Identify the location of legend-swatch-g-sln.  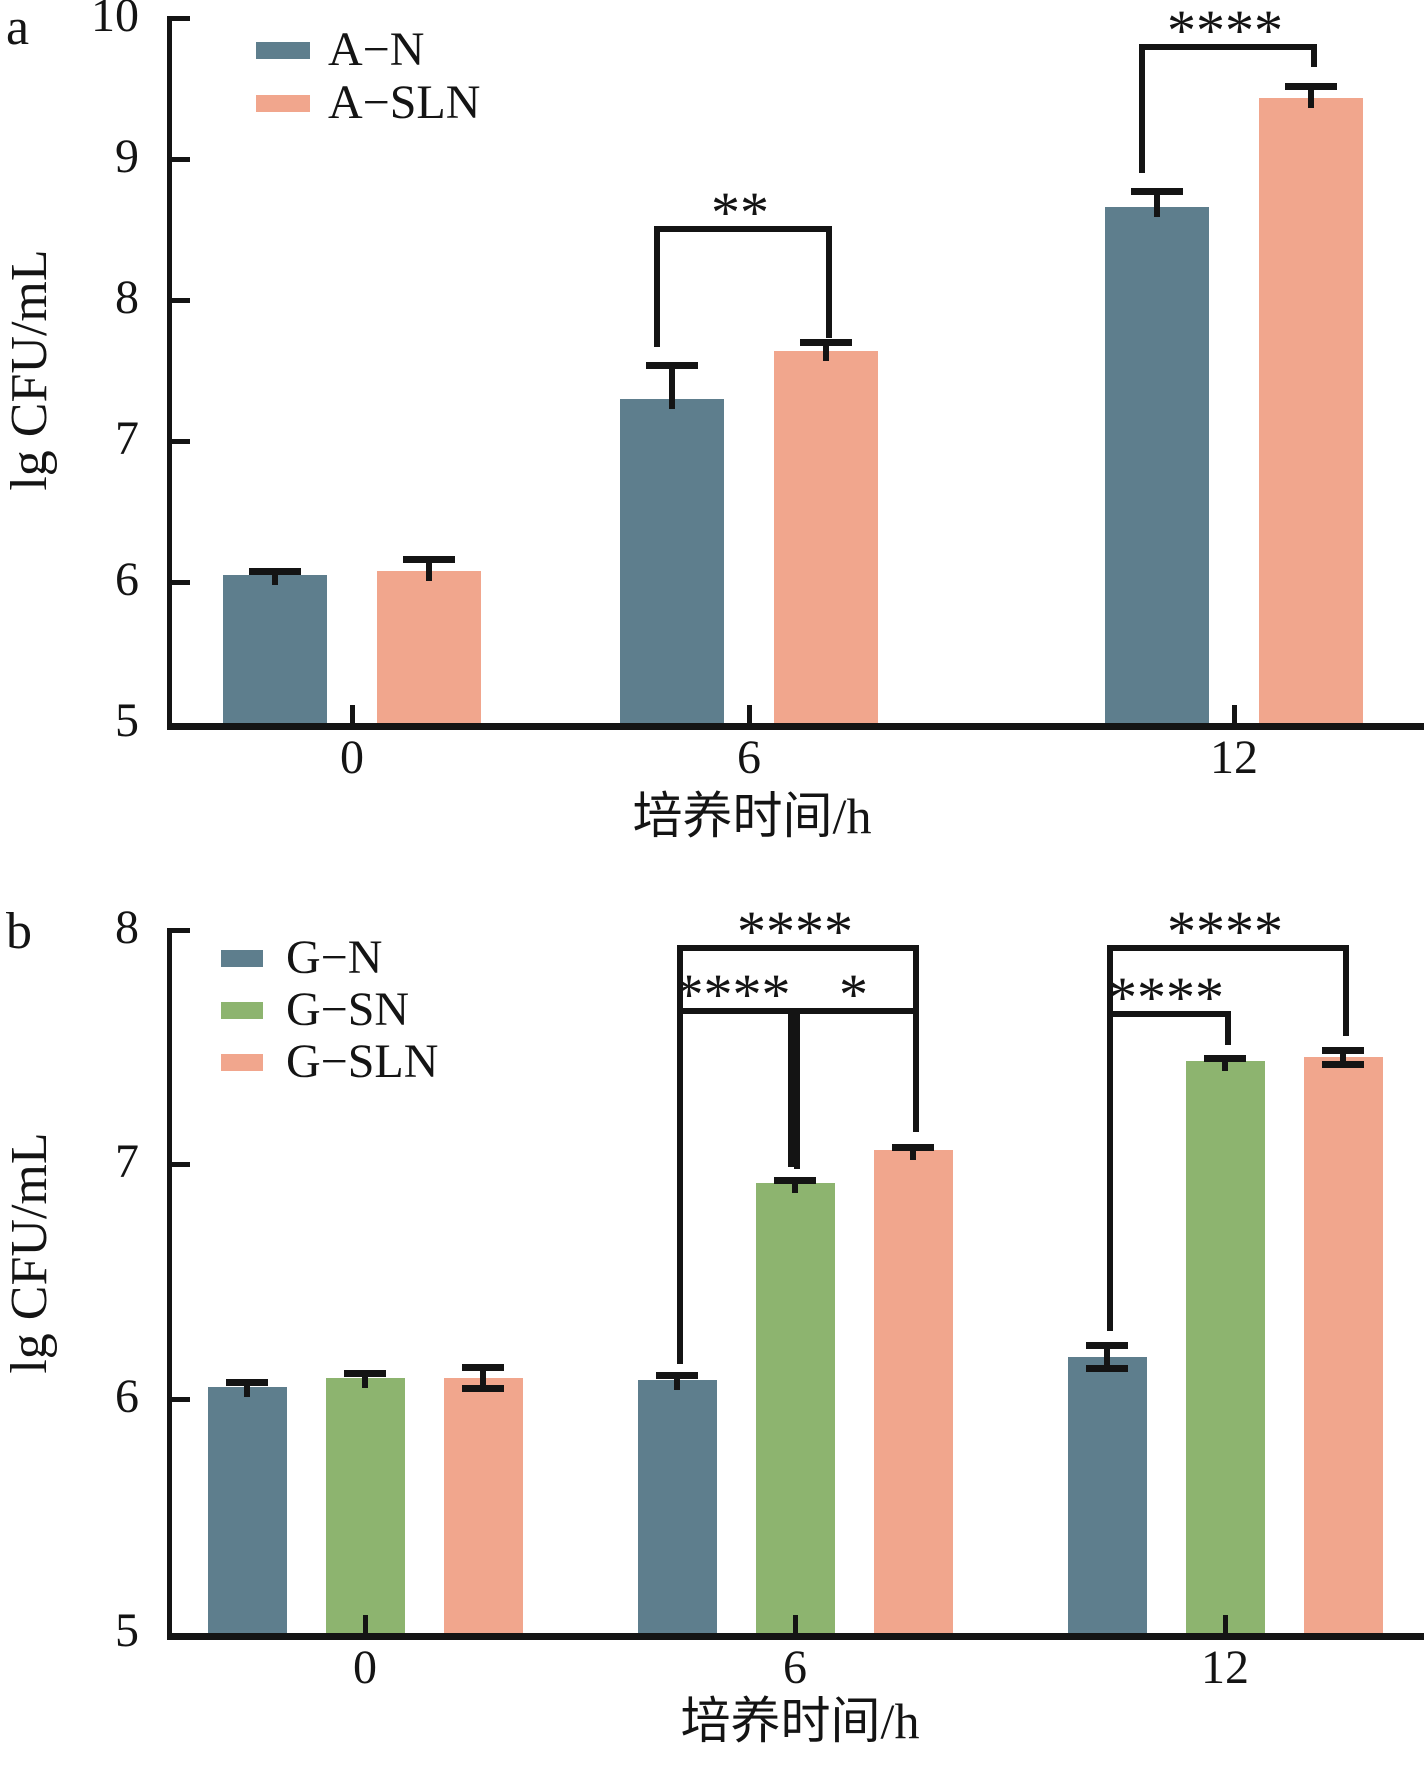
(242, 1062).